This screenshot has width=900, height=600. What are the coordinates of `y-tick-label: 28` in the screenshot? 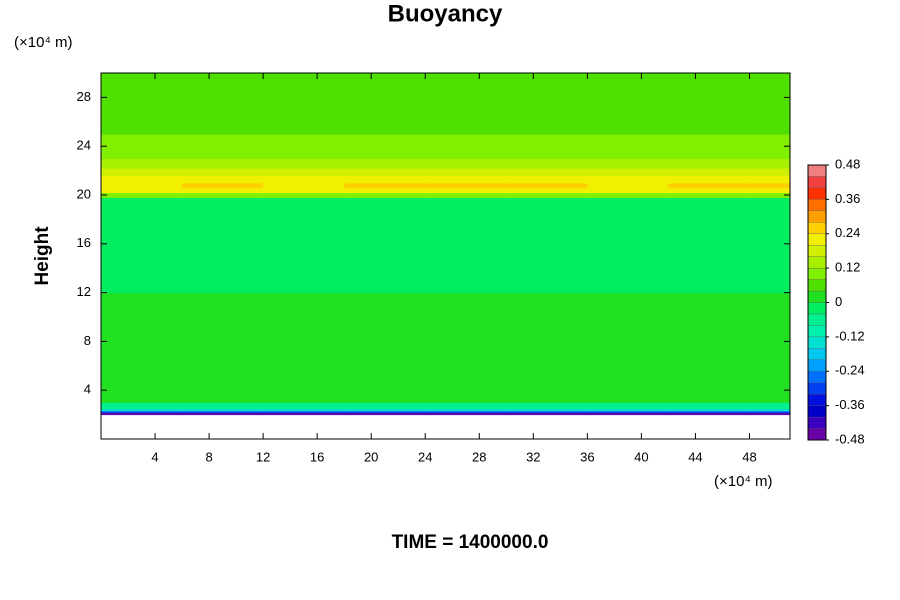 It's located at (84, 96).